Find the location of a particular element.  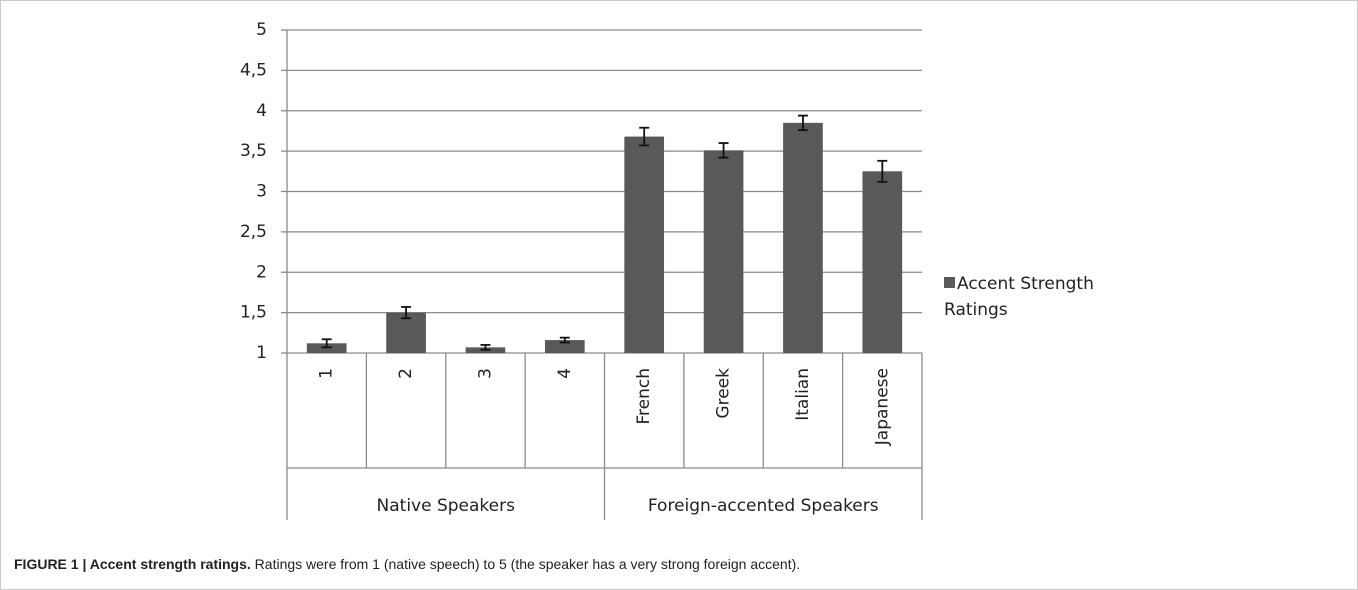

y-tick-label: 1,5 is located at coordinates (253, 313).